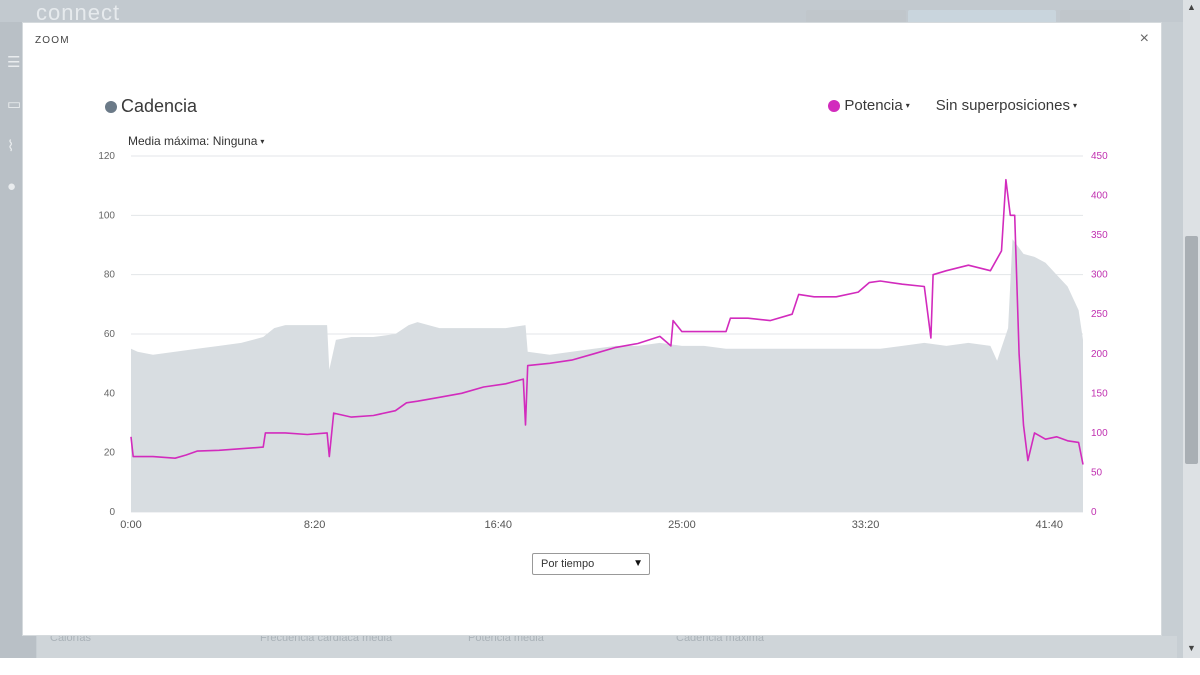 The height and width of the screenshot is (675, 1200). What do you see at coordinates (638, 563) in the screenshot?
I see `chevron-down-icon: ▼` at bounding box center [638, 563].